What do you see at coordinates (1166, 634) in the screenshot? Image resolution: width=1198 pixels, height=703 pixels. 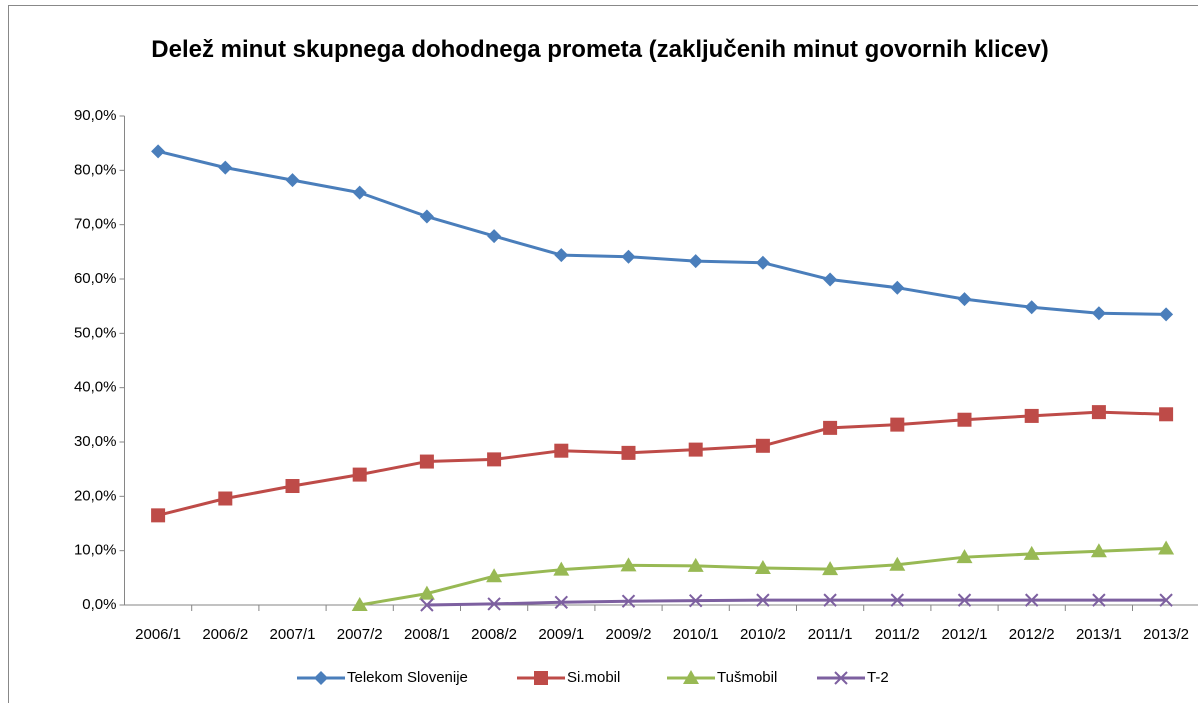 I see `x-tick-label: 2013/2` at bounding box center [1166, 634].